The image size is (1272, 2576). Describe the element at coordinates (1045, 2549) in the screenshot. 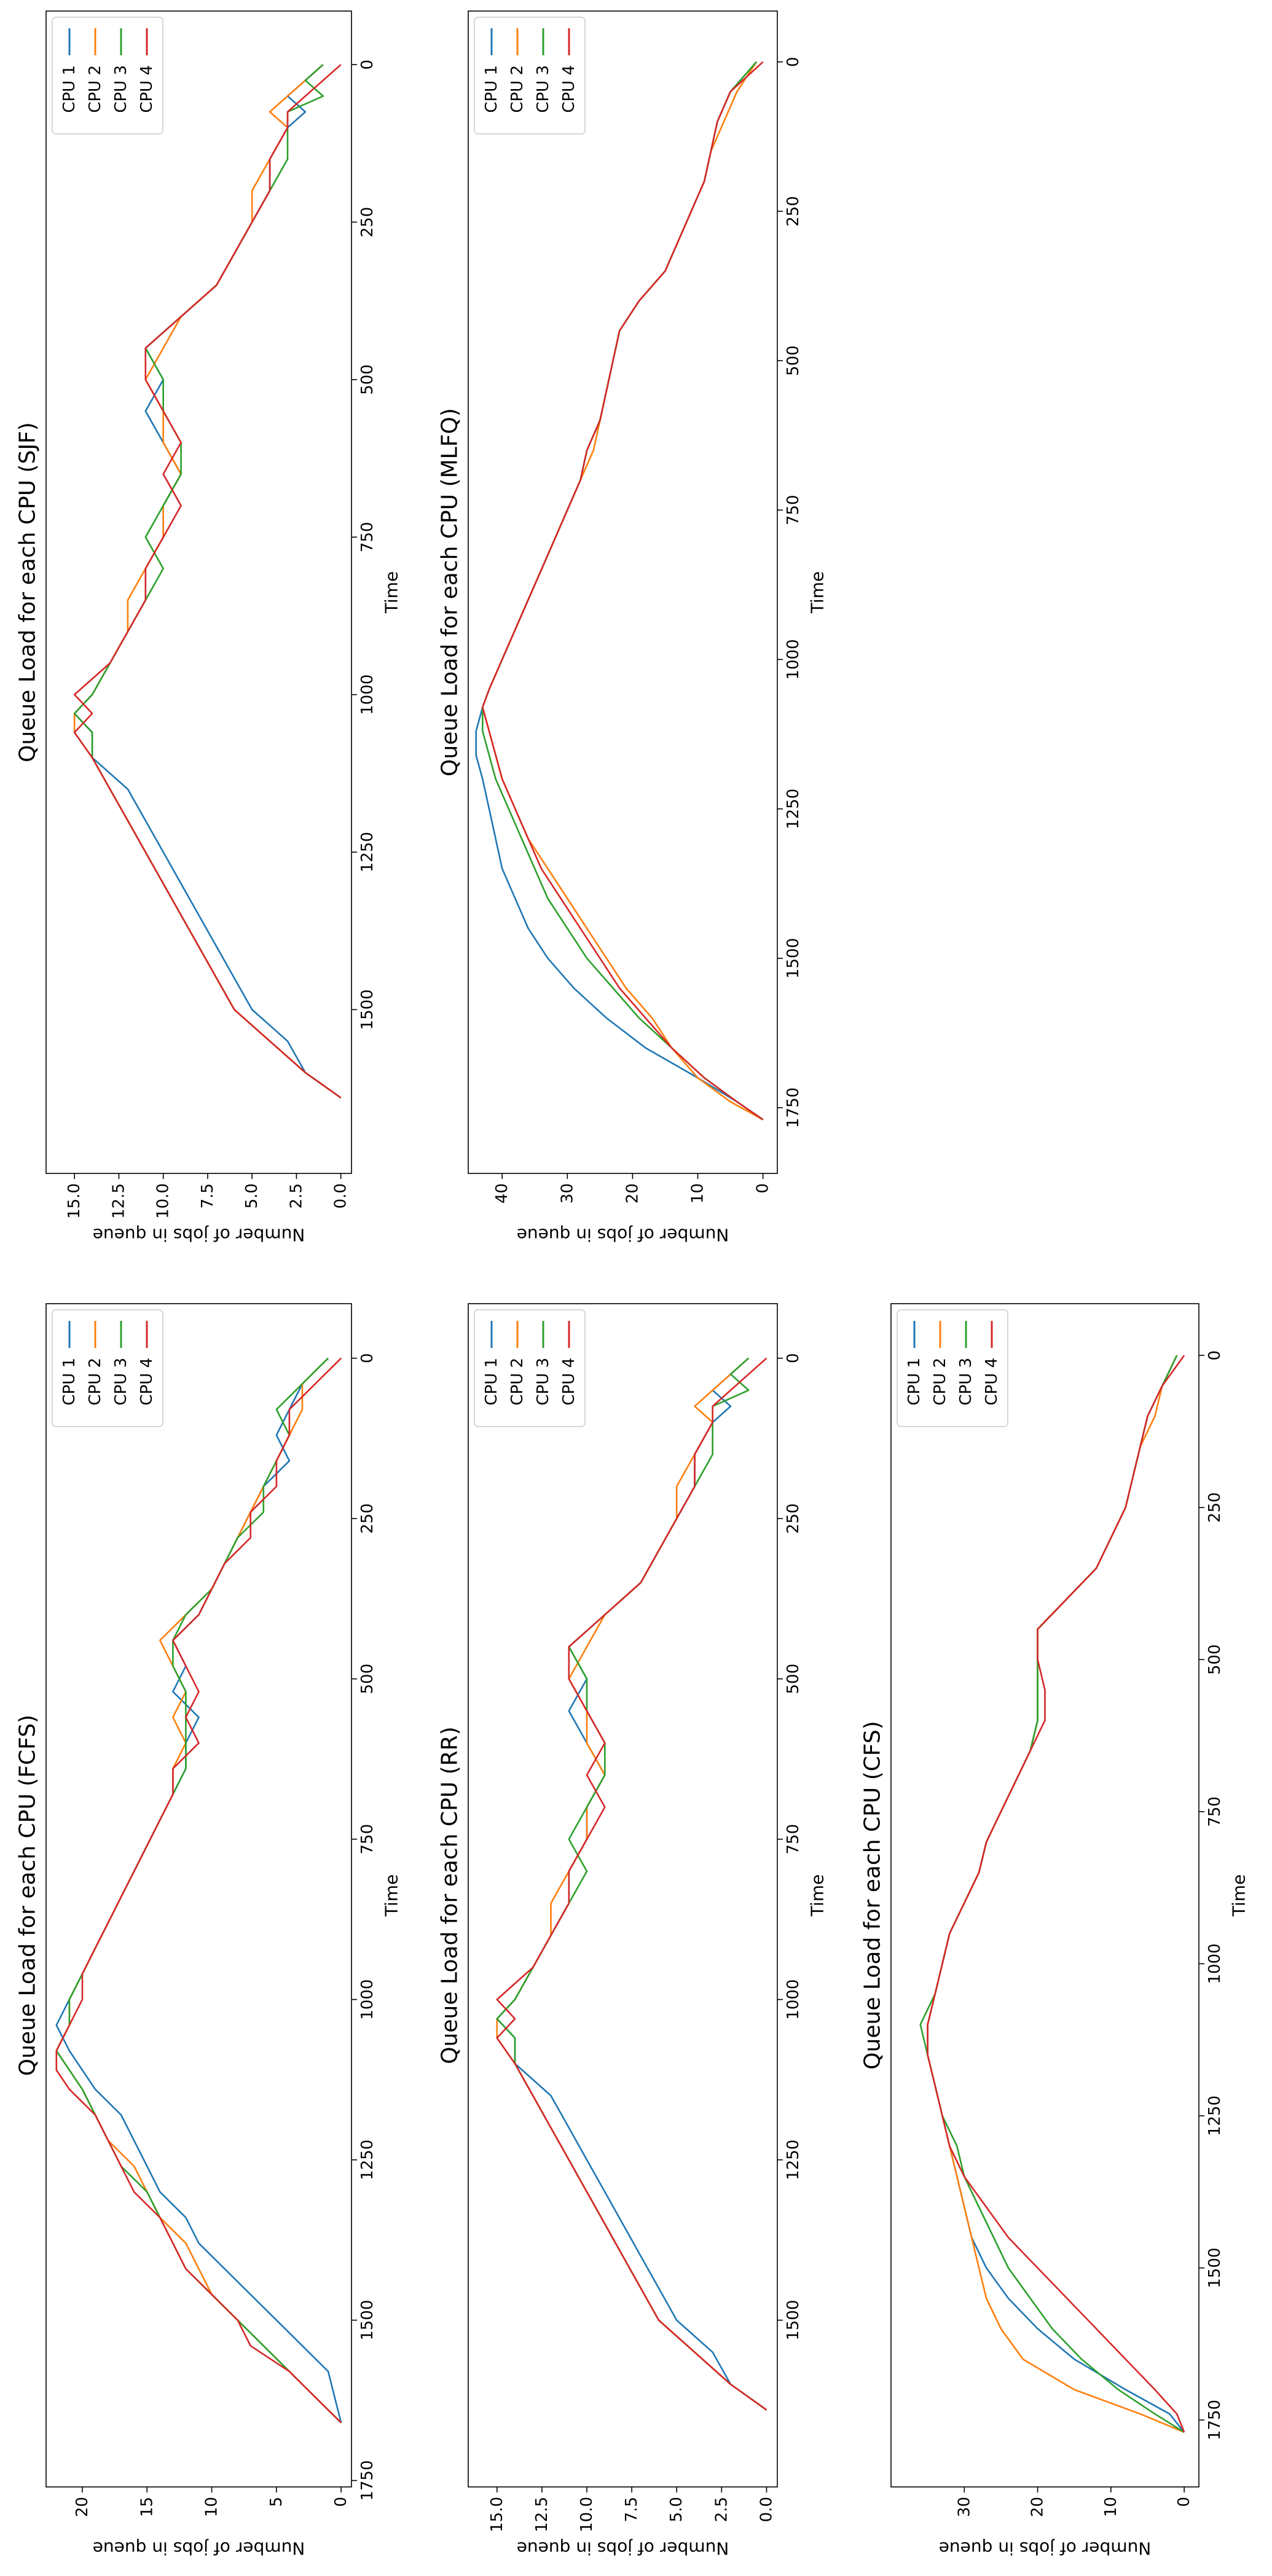

I see `cfs-y-axis-label: Number of jobs in queue` at that location.